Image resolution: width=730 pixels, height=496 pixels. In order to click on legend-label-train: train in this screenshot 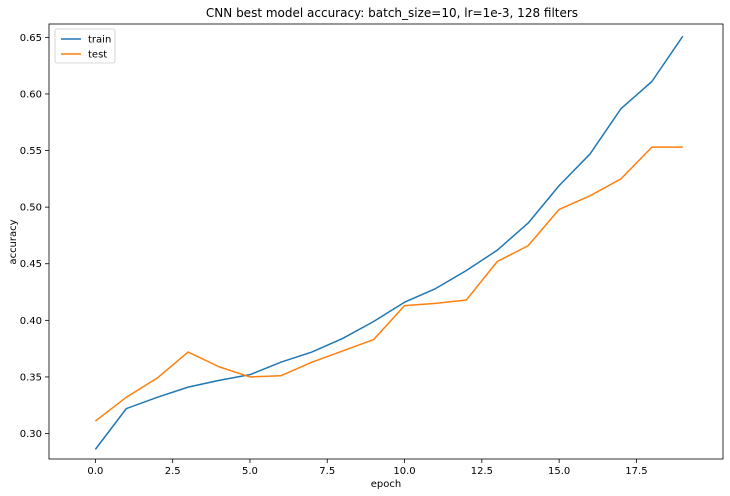, I will do `click(99, 40)`.